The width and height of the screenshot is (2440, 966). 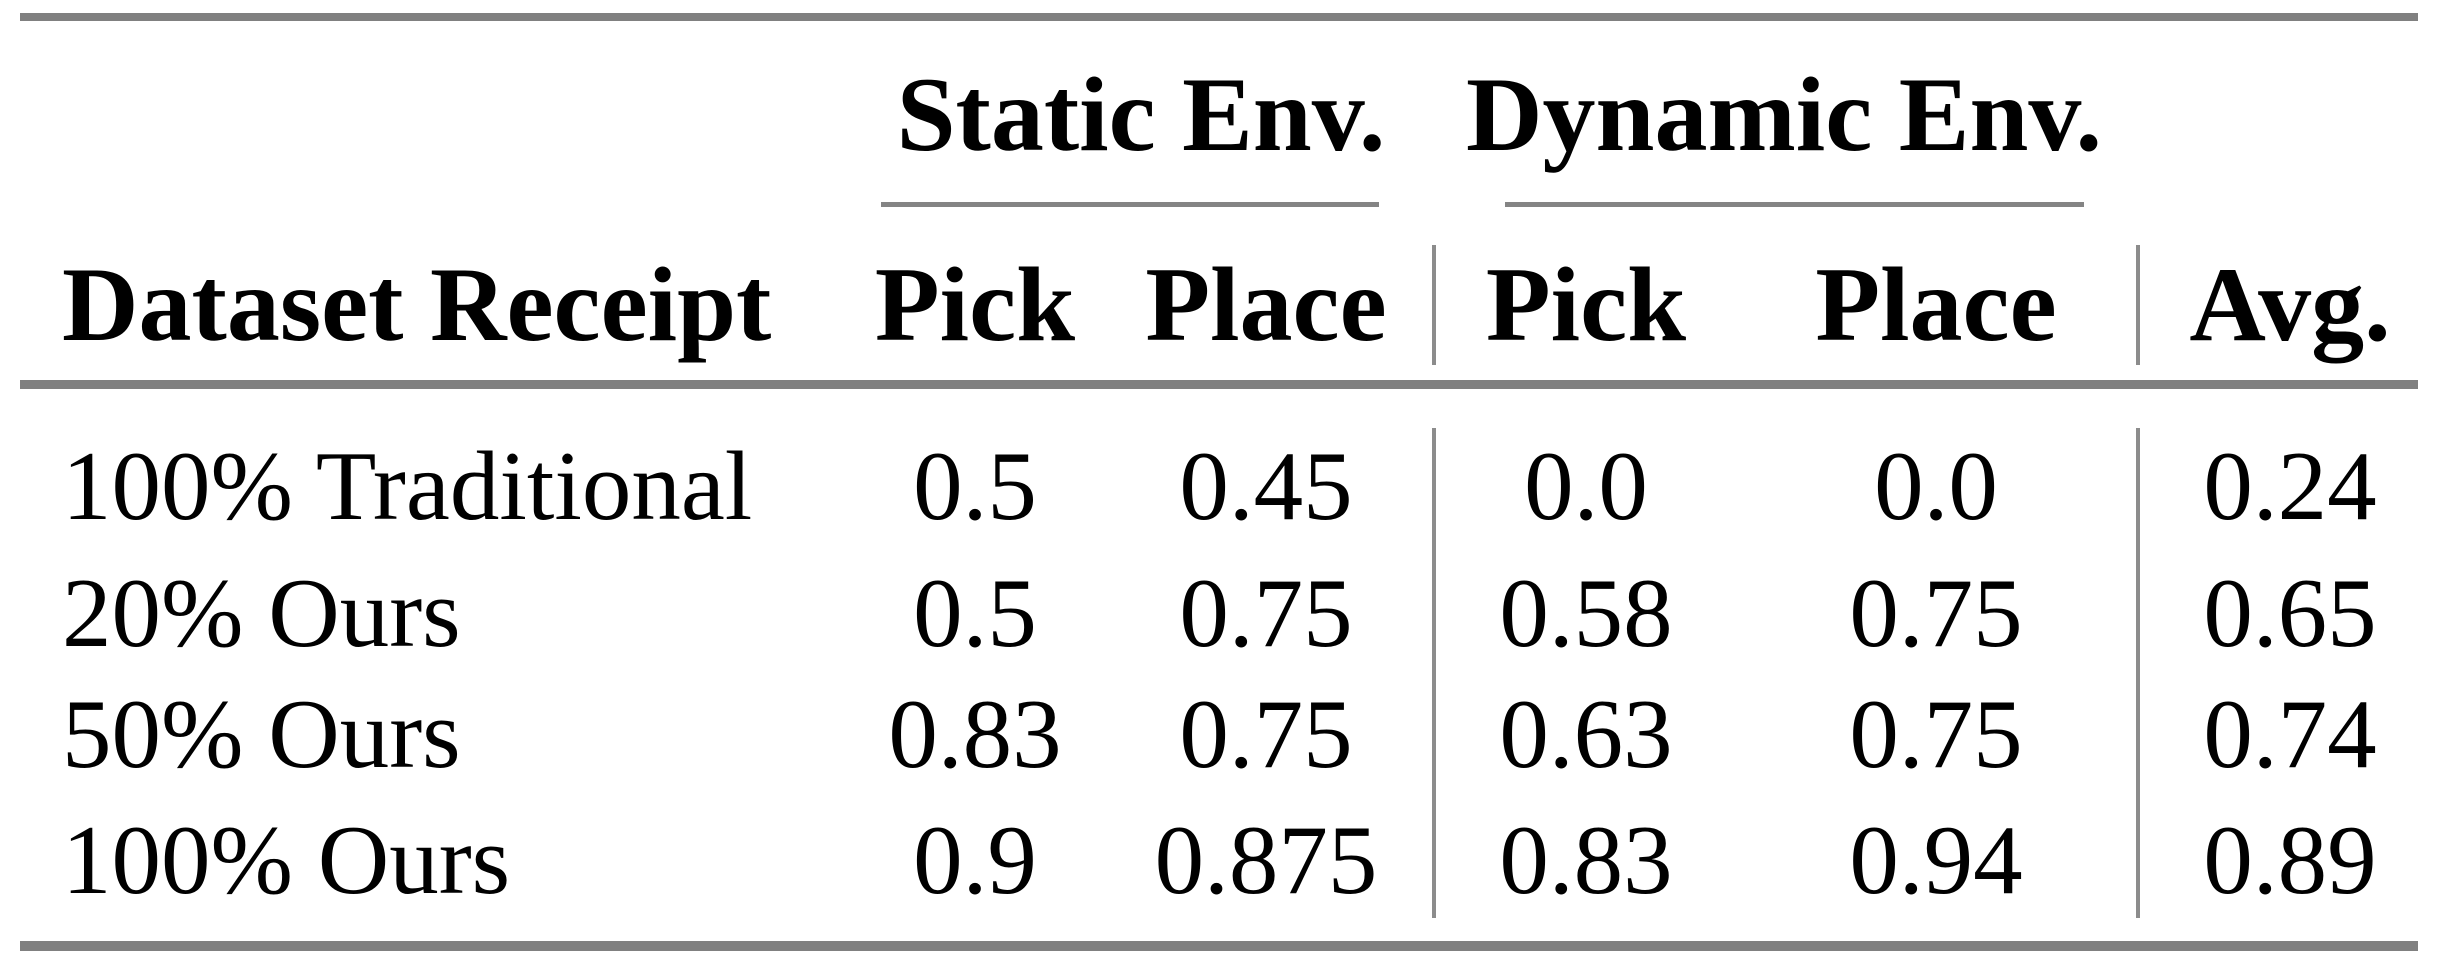 I want to click on static-pick-value: 0.9, so click(x=975, y=860).